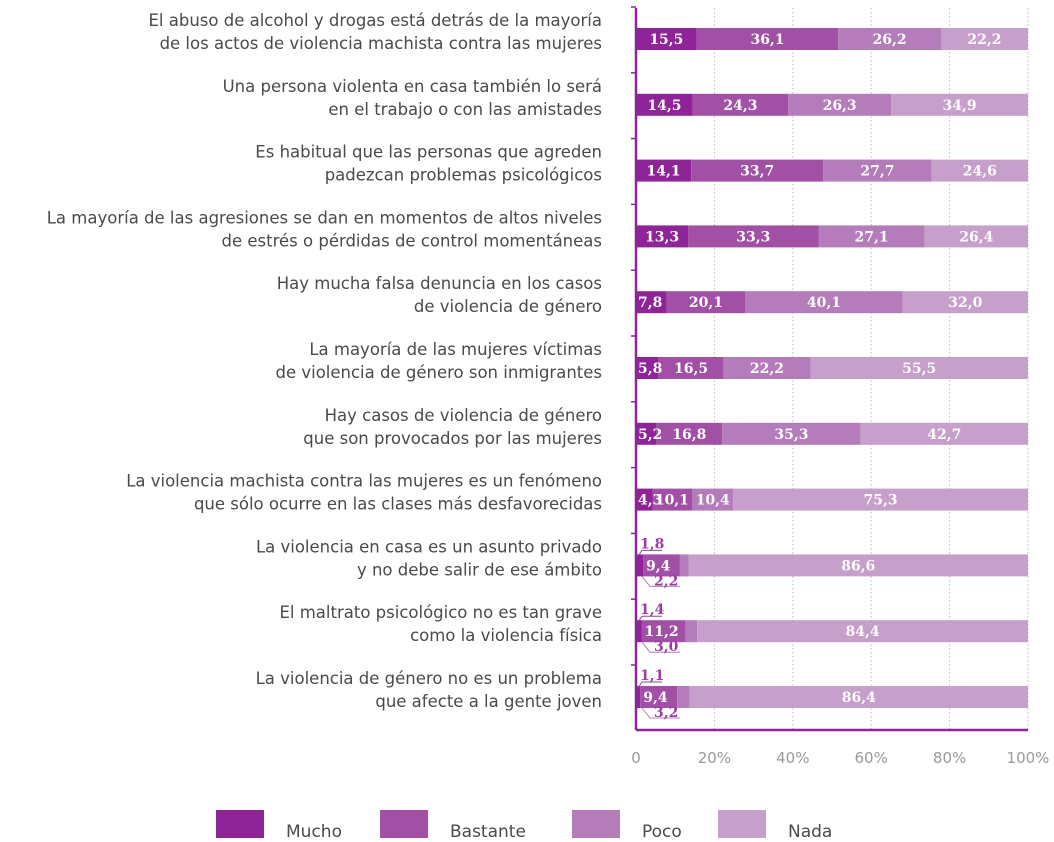  I want to click on category-label: La violencia de género no es un problema, so click(429, 678).